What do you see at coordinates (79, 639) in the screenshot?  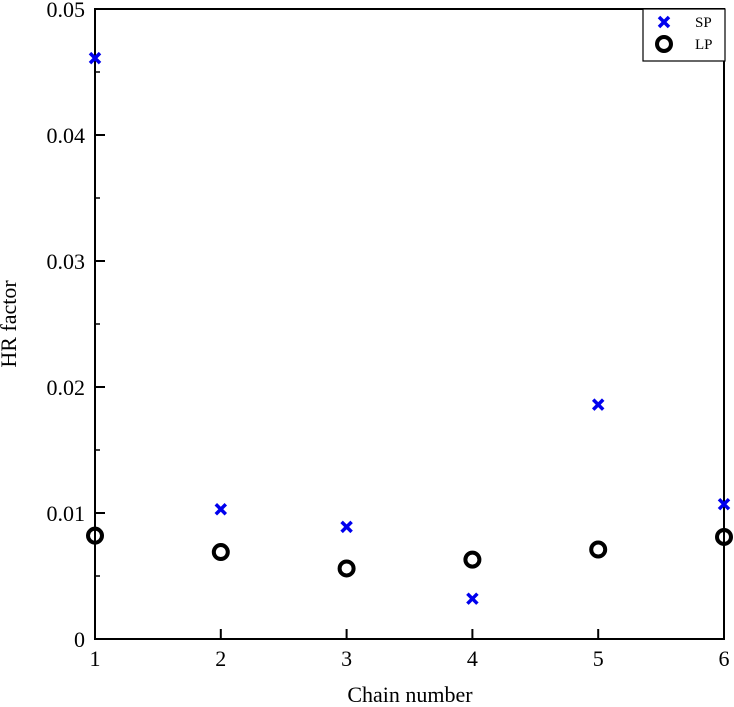 I see `y-tick-label: 0` at bounding box center [79, 639].